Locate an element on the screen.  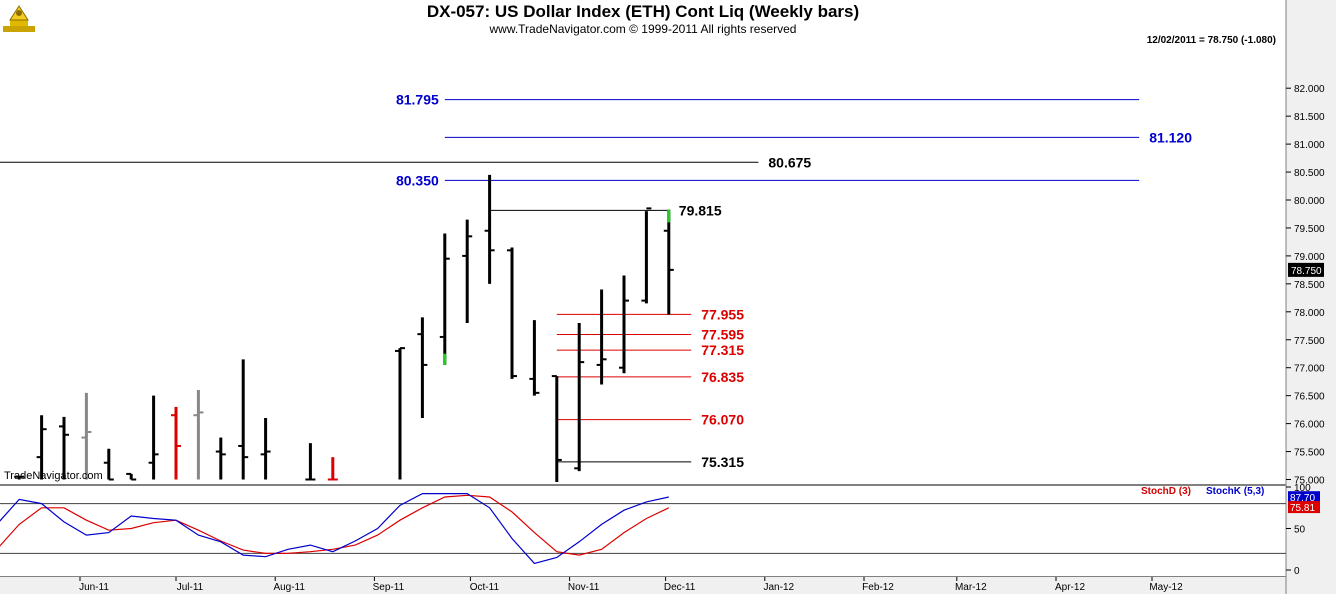
x-tick-label: Aug-11 is located at coordinates (289, 587).